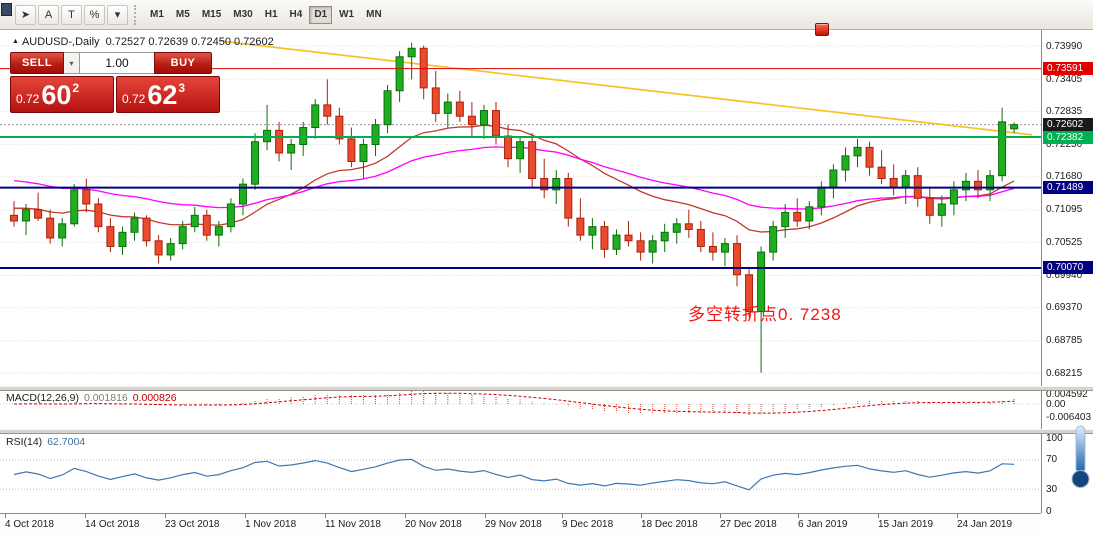 This screenshot has width=1093, height=535. Describe the element at coordinates (1068, 125) in the screenshot. I see `current-price-label: 0.72602` at that location.